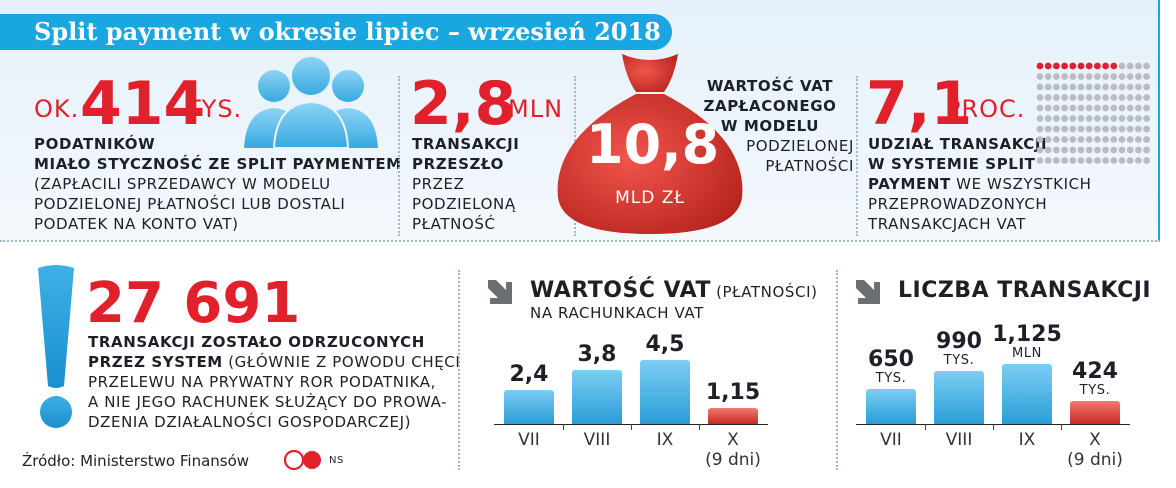 The width and height of the screenshot is (1176, 488). What do you see at coordinates (250, 422) in the screenshot?
I see `stat5-note-5: dzenia działalności gospodarczej)` at bounding box center [250, 422].